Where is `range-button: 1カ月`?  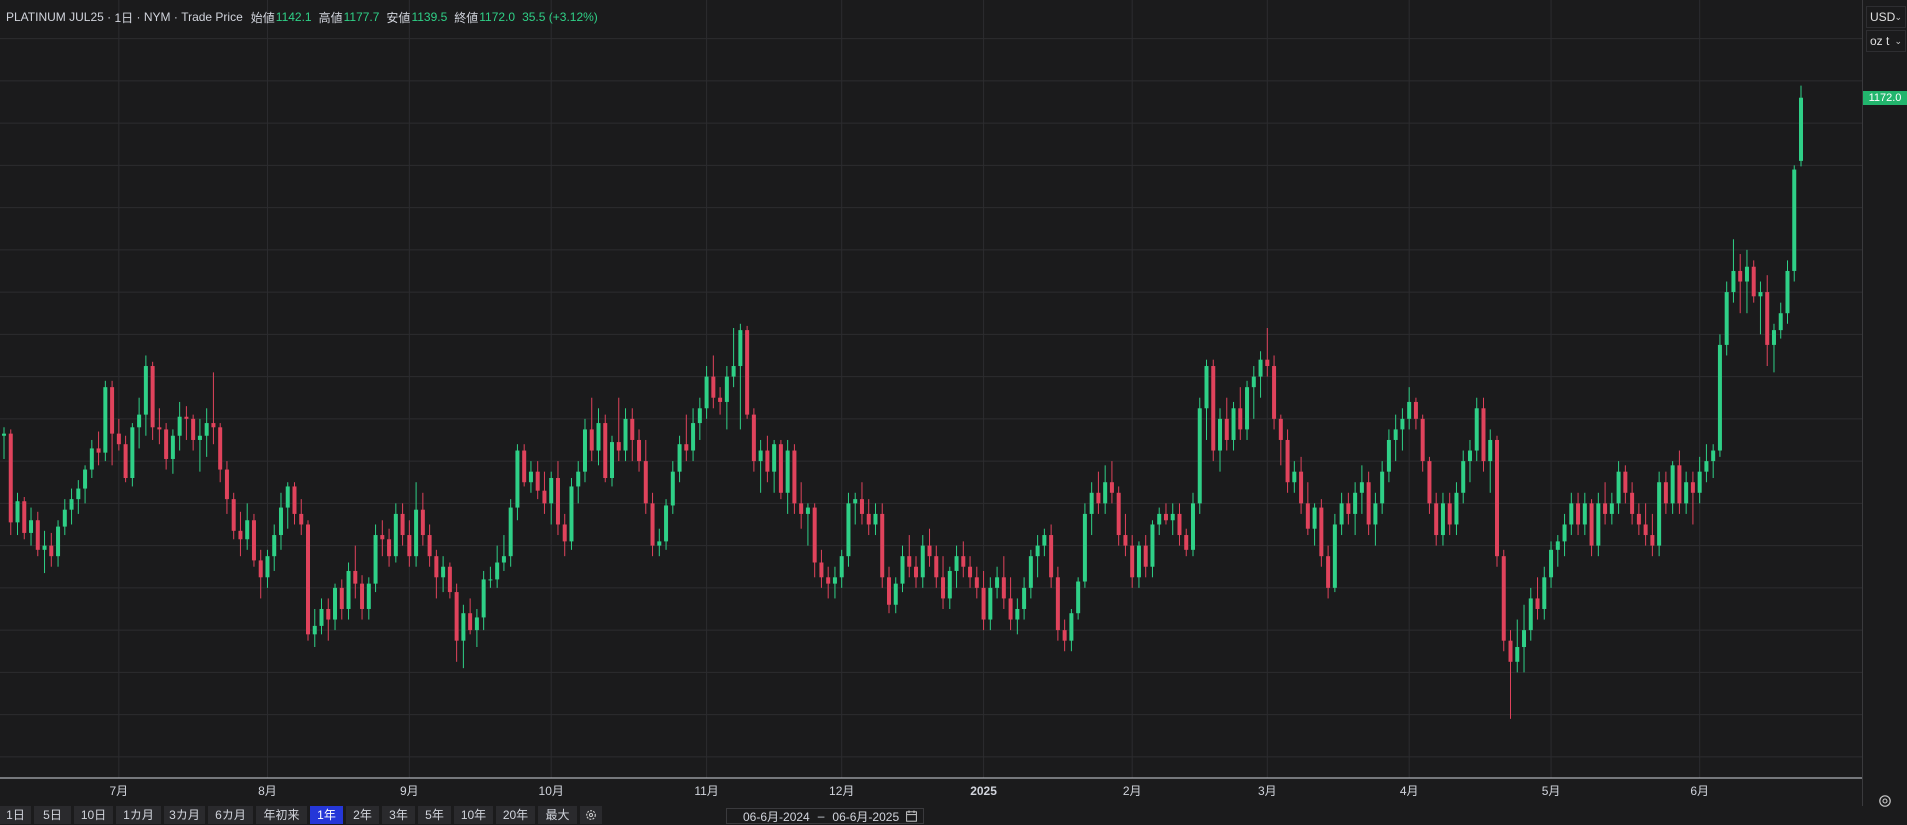
range-button: 1カ月 is located at coordinates (139, 815).